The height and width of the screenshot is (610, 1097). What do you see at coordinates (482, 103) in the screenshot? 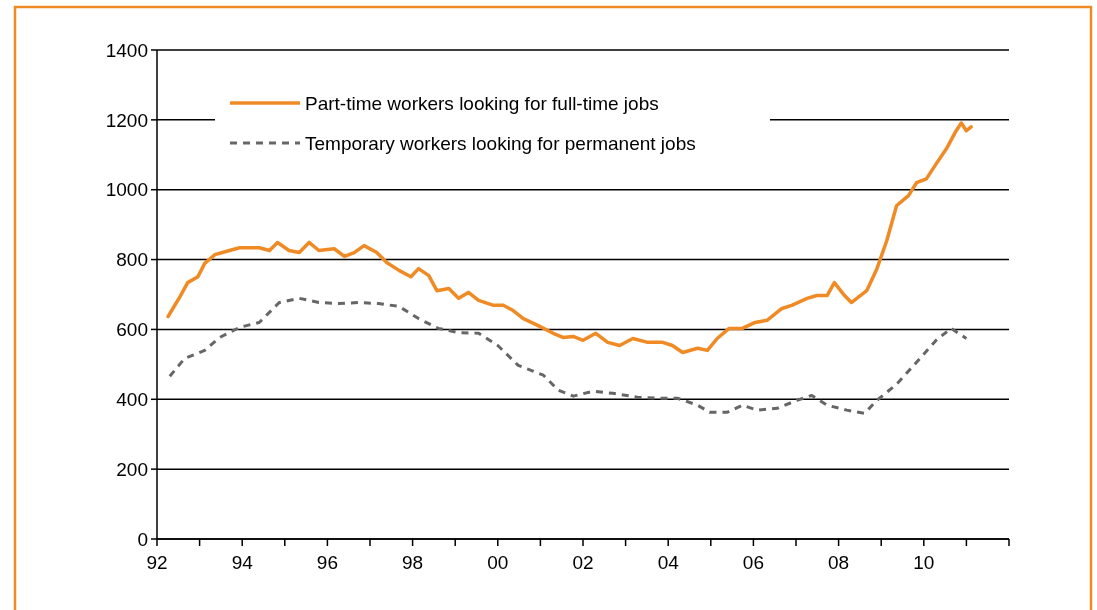
I see `legend-label: Part-time workers looking for full-time jobs` at bounding box center [482, 103].